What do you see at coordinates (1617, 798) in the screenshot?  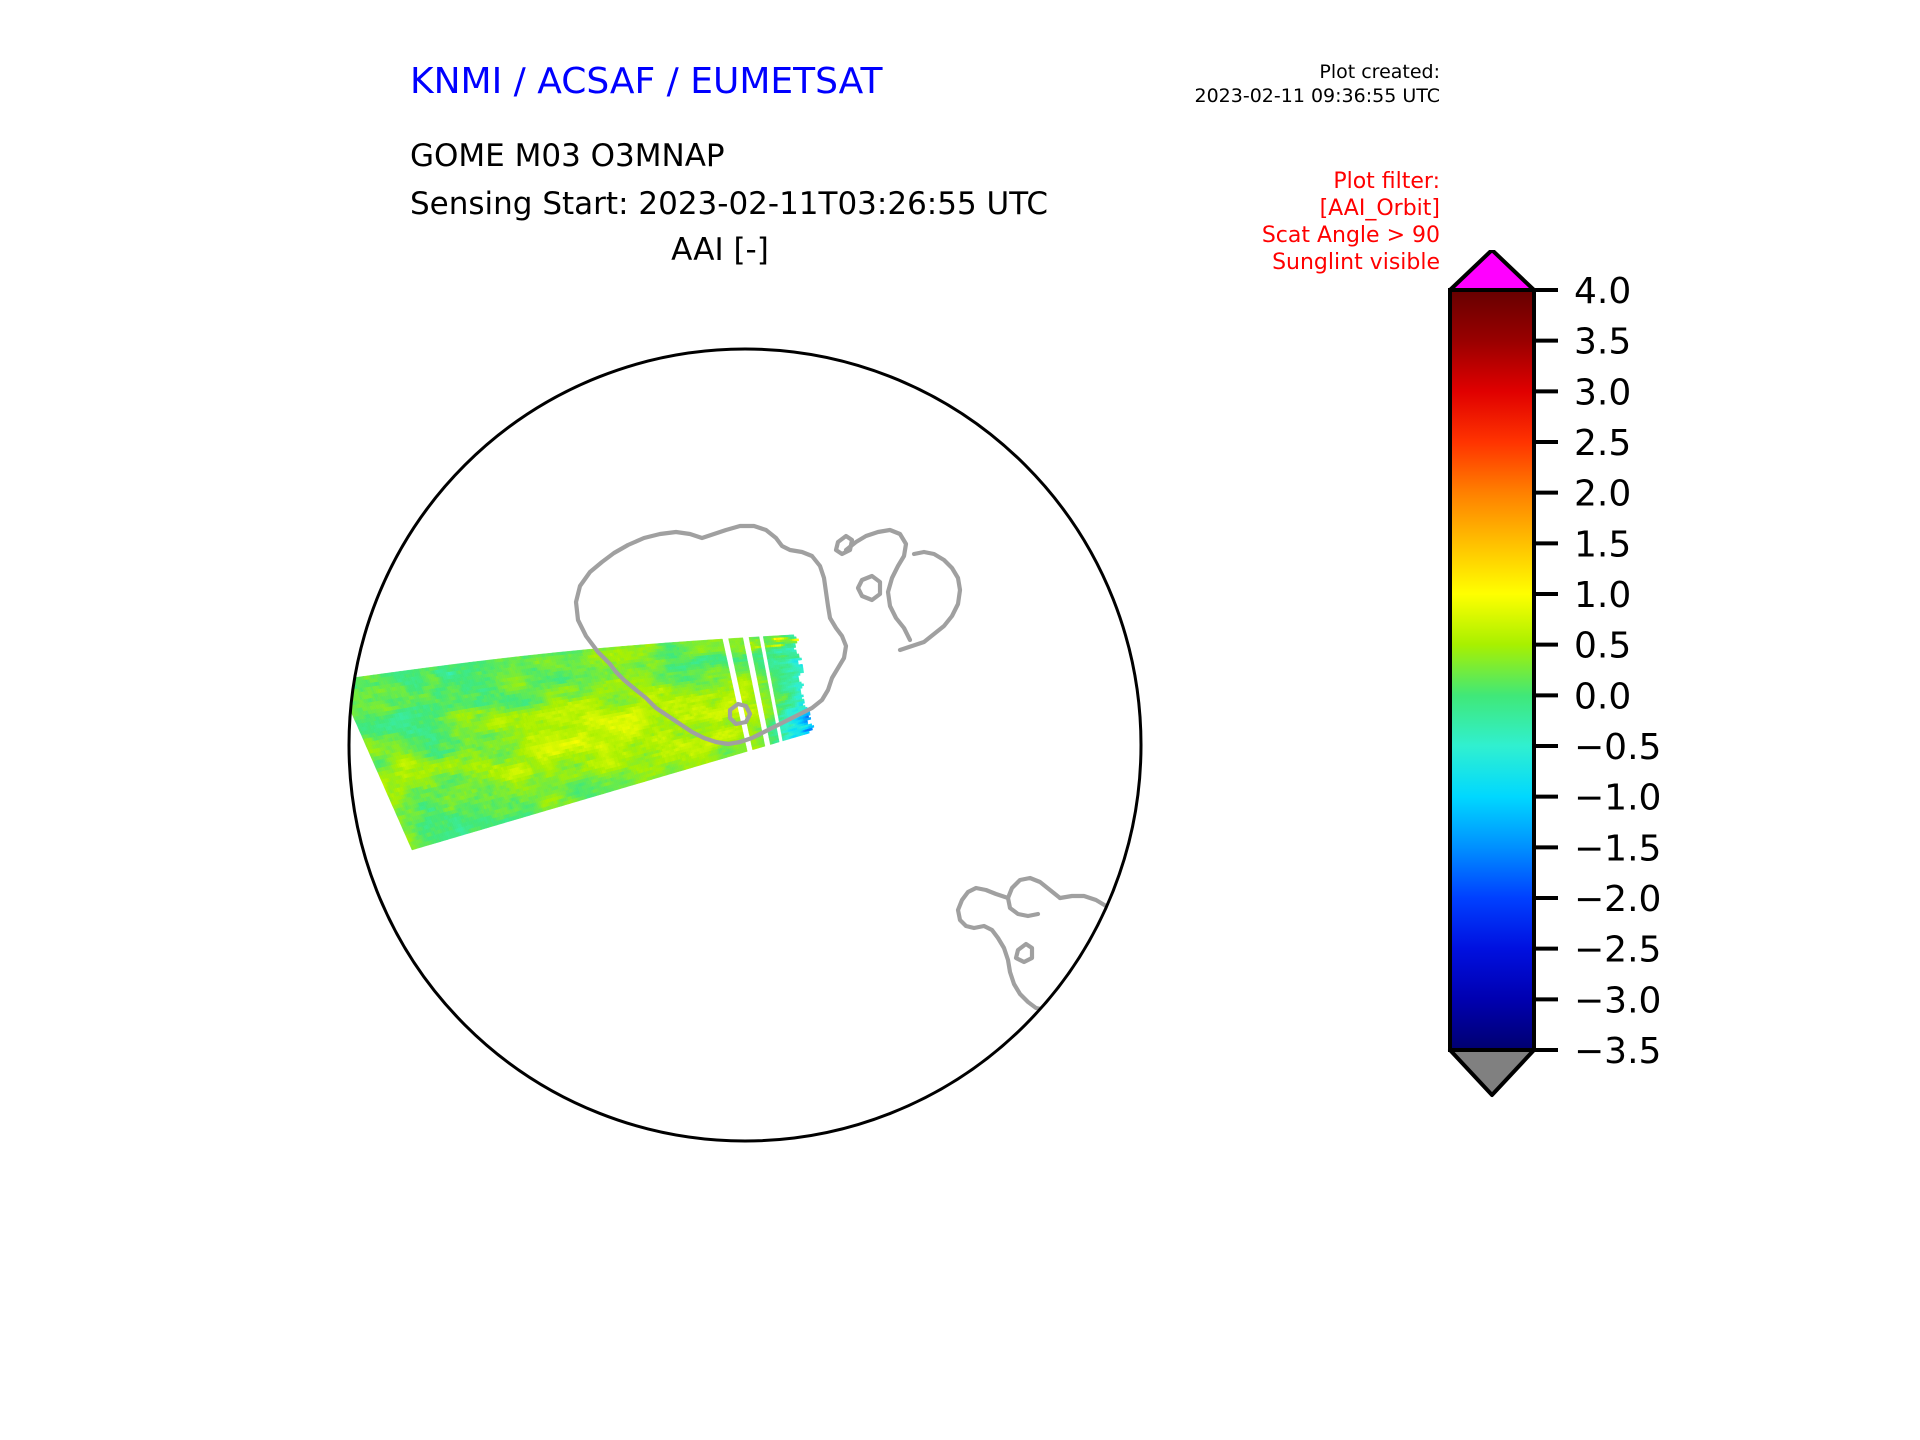 I see `colorbar-tick-label: −1.0` at bounding box center [1617, 798].